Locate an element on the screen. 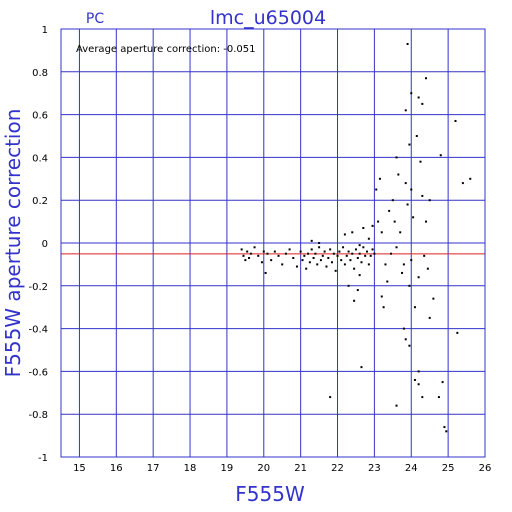  y-tick-label: -0.8 is located at coordinates (38, 415).